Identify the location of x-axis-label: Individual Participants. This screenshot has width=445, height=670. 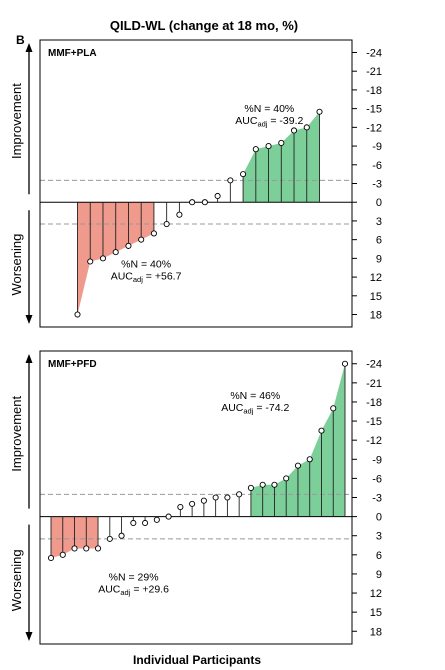
(197, 660).